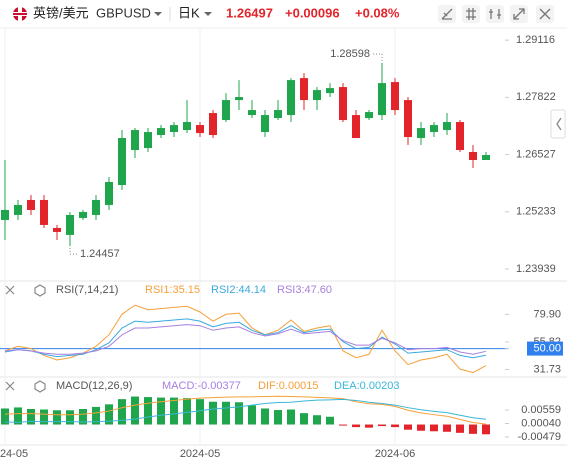 This screenshot has width=567, height=465. What do you see at coordinates (536, 154) in the screenshot?
I see `y-tick-label: 1.26527` at bounding box center [536, 154].